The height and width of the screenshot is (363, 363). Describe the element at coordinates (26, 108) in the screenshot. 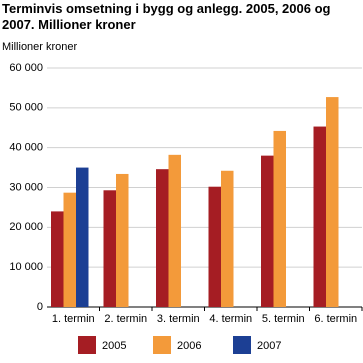

I see `y-tick-label: 50 000` at that location.